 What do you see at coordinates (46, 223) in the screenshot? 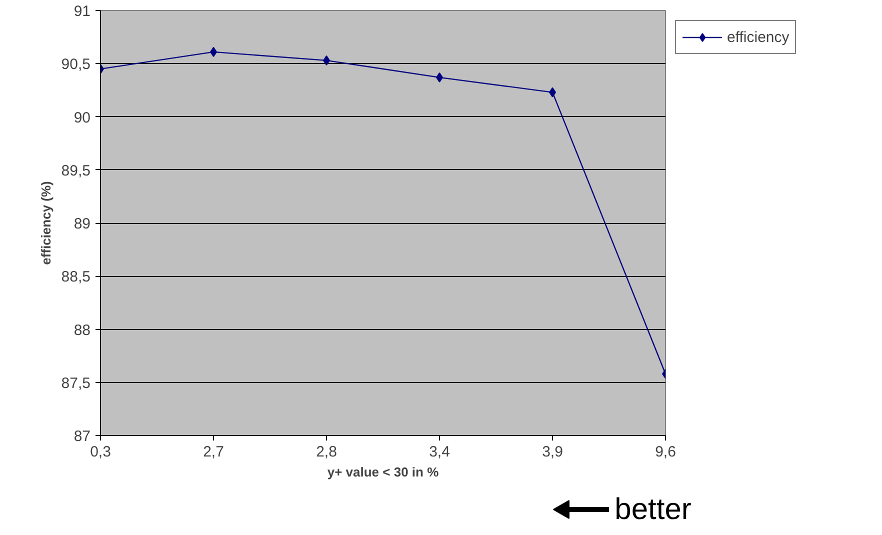
I see `y-axis-title: efficiency (%)` at bounding box center [46, 223].